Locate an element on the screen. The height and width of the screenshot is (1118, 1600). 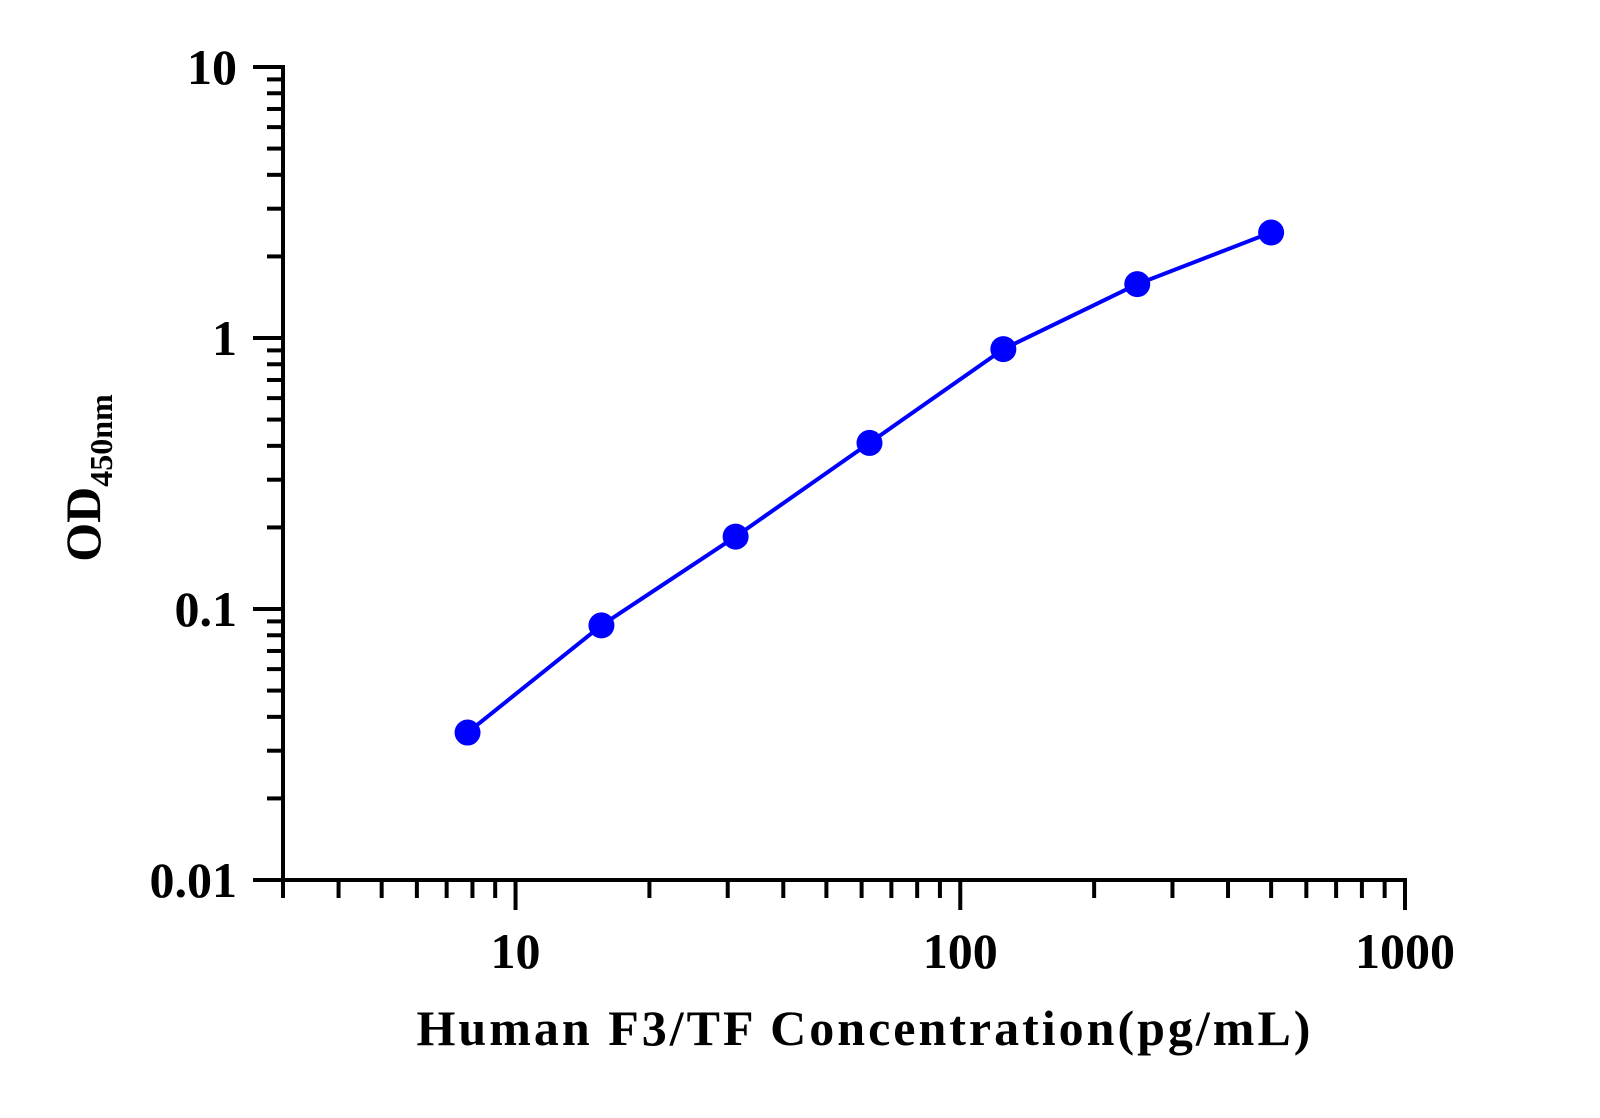
y-tick-labels: 10 1 0.1 0.01 is located at coordinates (194, 473).